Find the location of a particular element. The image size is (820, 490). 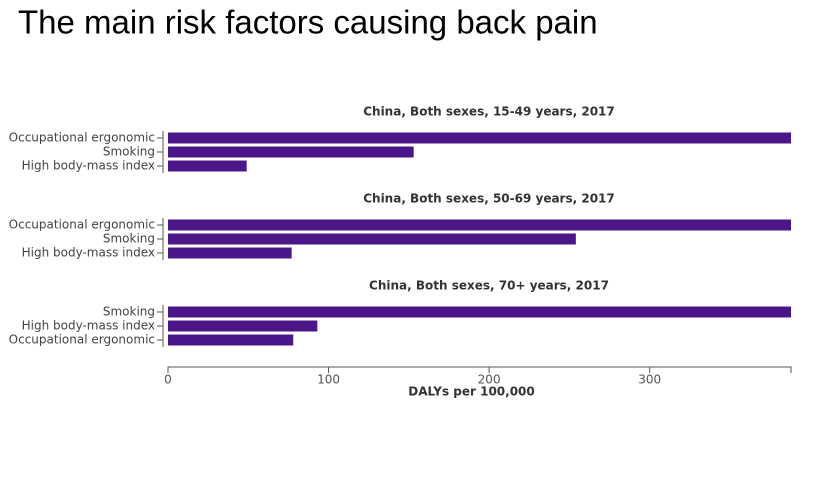

panel-title: China, Both sexes, 50-69 years, 2017 is located at coordinates (489, 199).